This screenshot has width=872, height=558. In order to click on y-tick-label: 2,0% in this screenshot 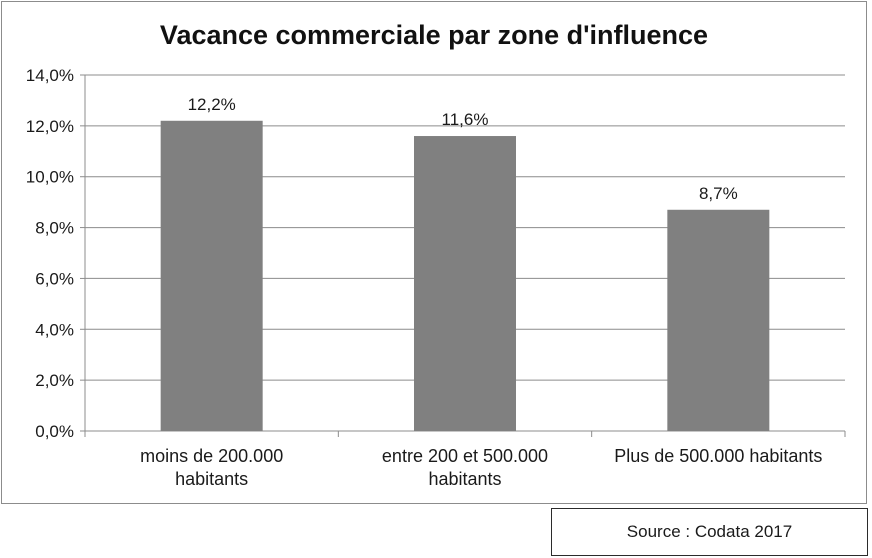, I will do `click(54, 380)`.